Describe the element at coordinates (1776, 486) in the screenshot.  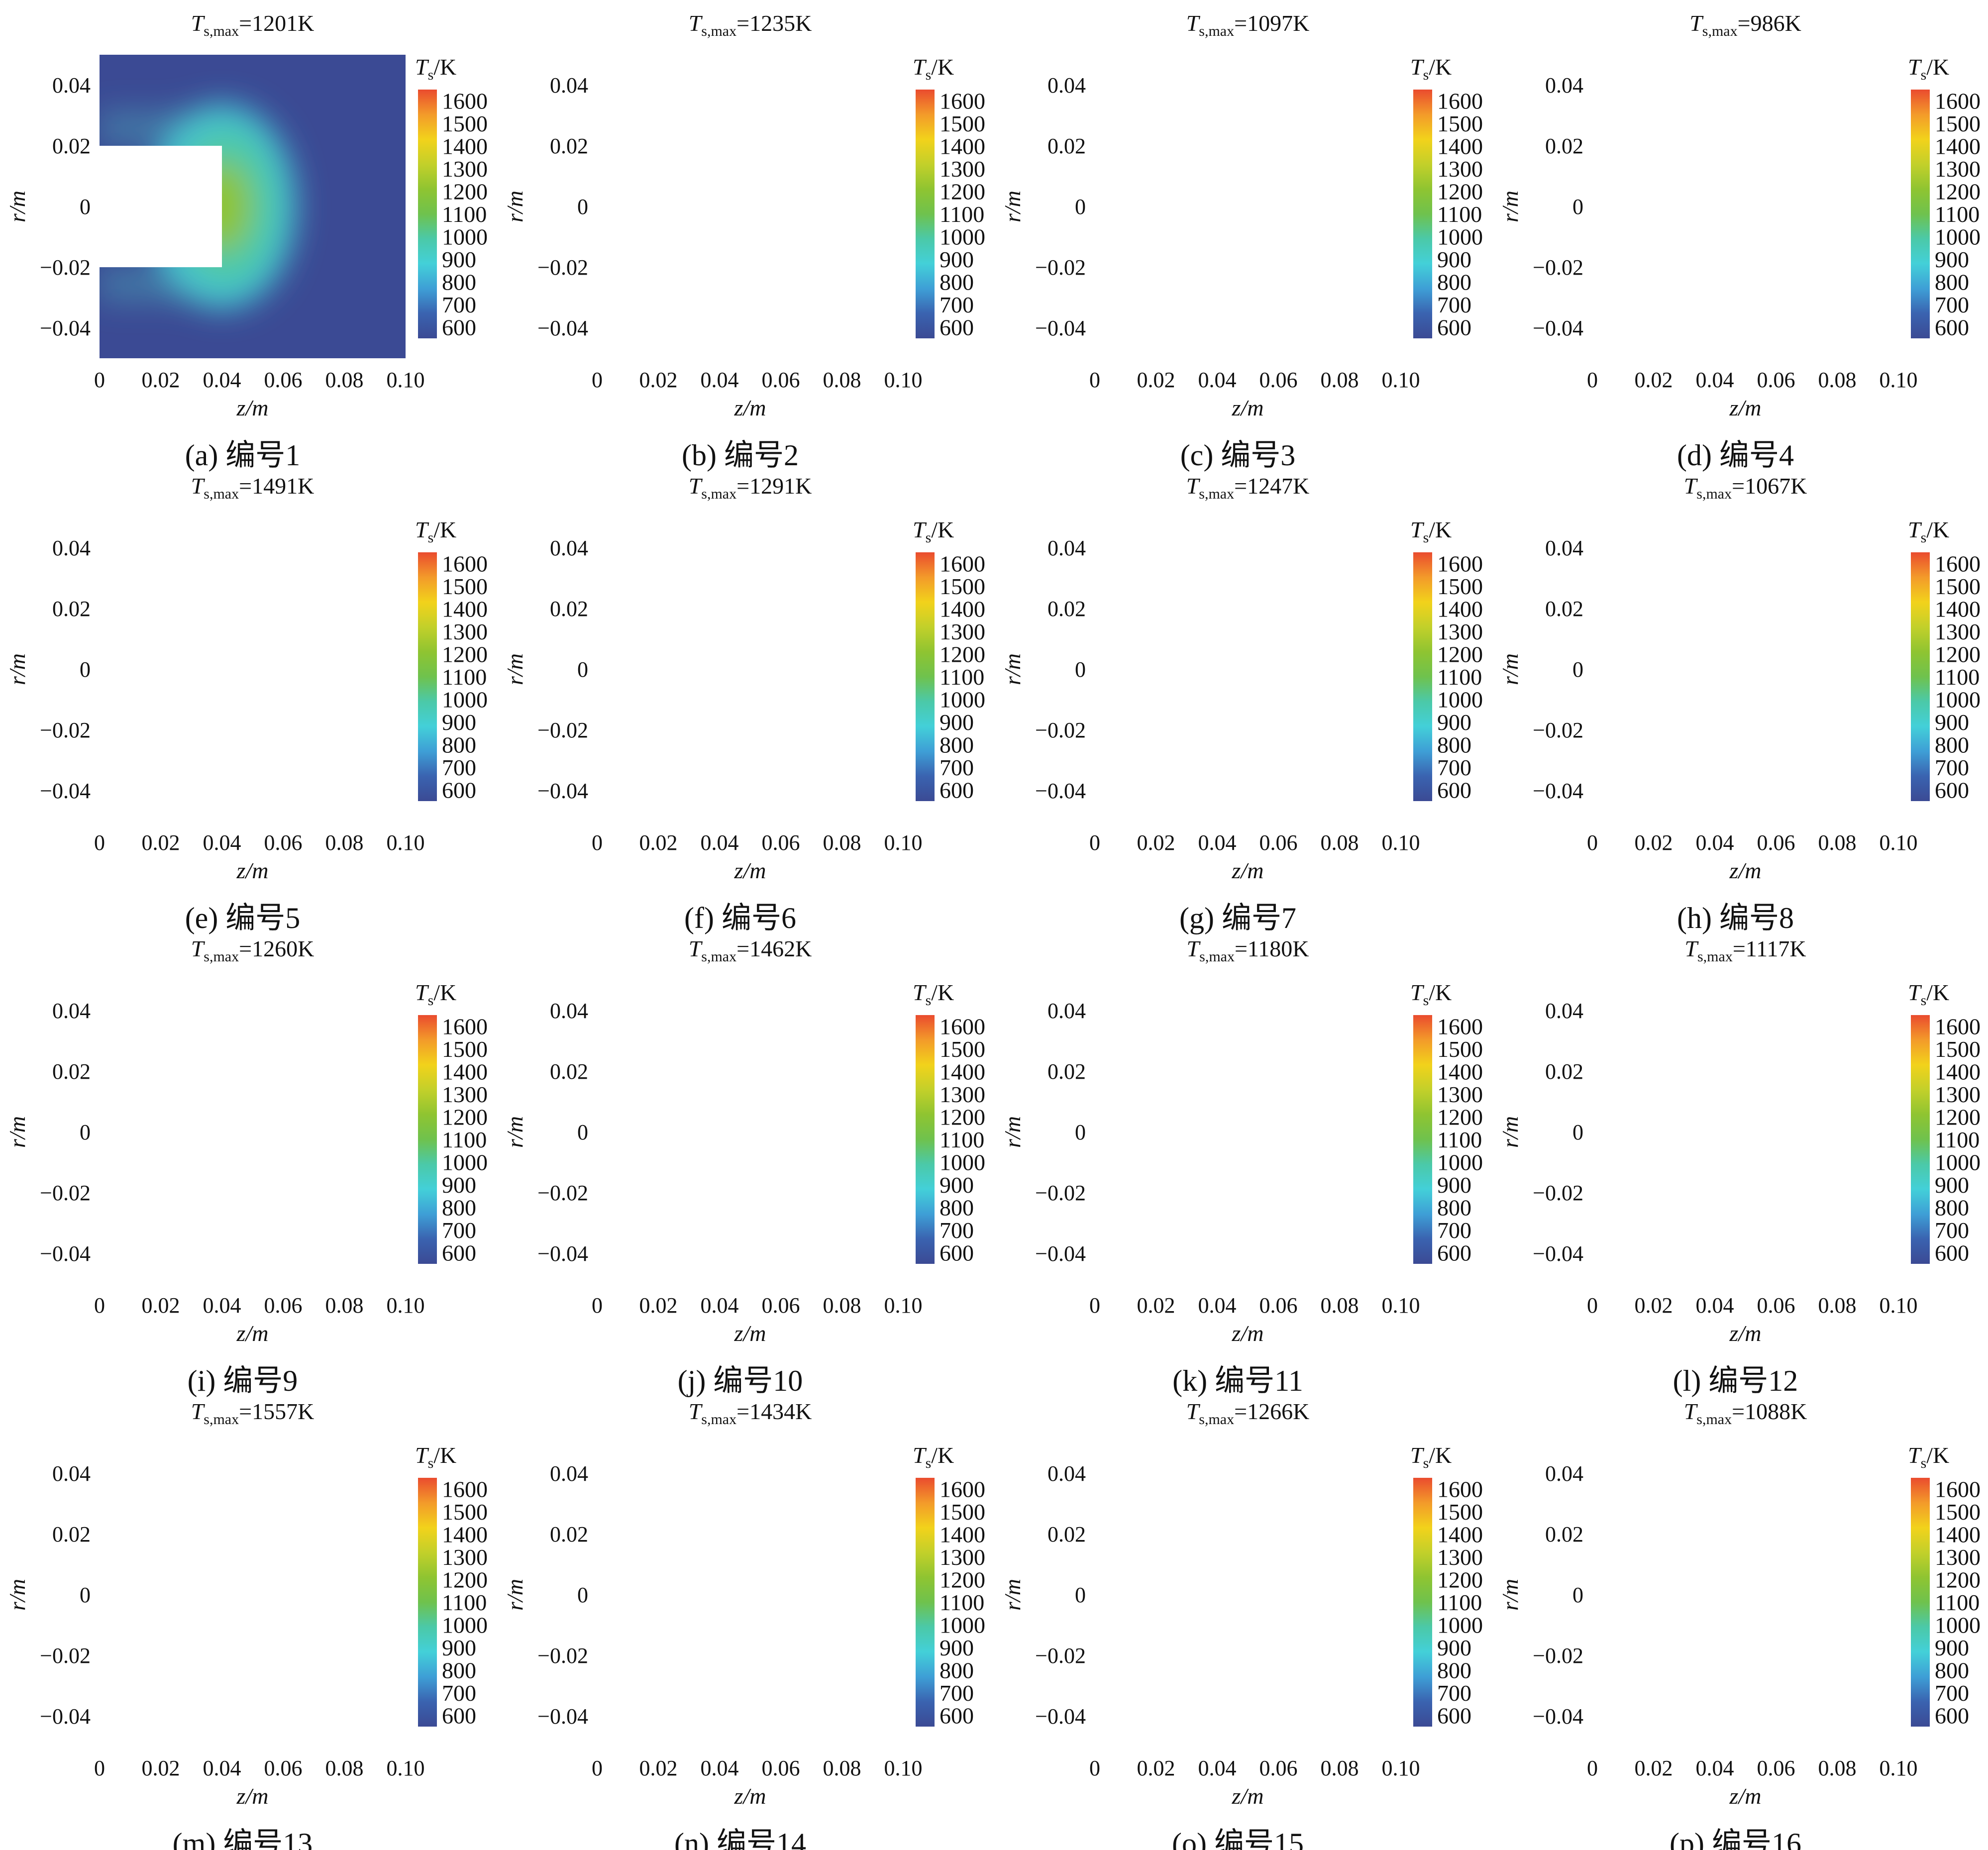
I see `panel-tmax: 1067K` at that location.